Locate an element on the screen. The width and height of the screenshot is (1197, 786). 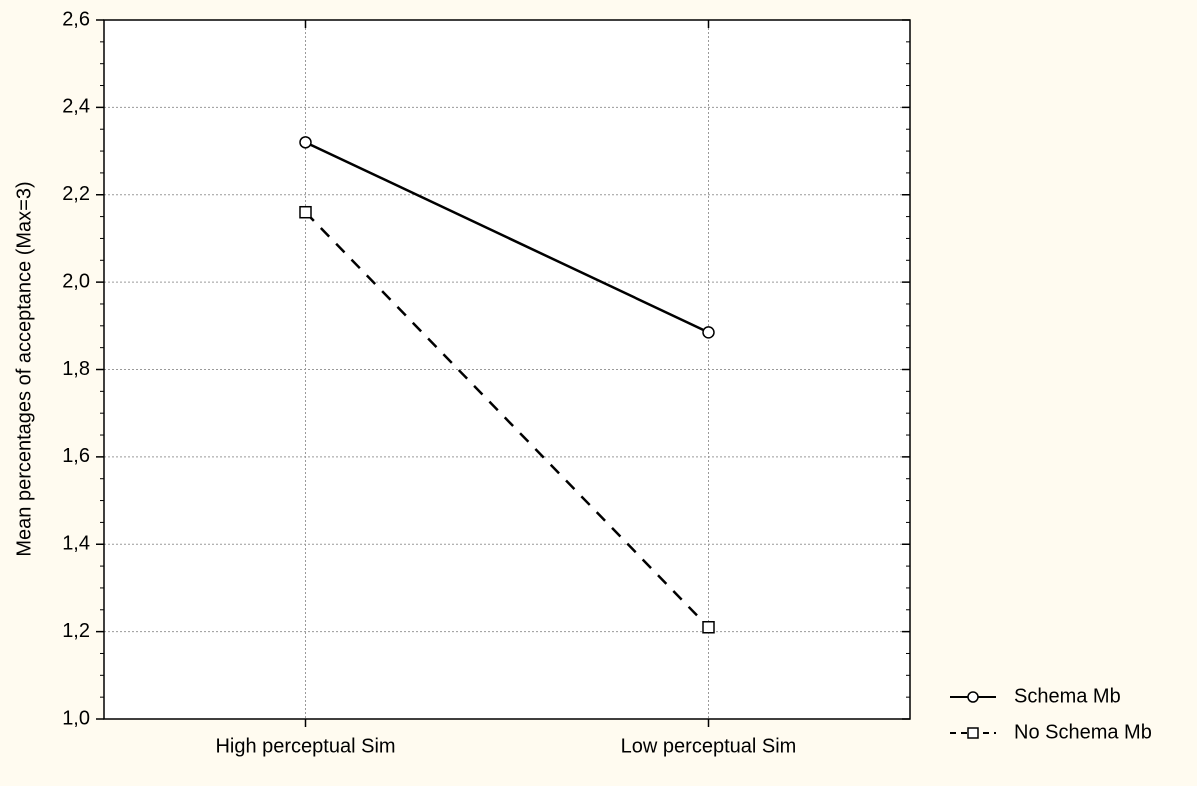
y-axis-tick-labels: 1,0 1,2 1,4 1,6 1,8 2,0 2,2 2,4 2,6 is located at coordinates (76, 368).